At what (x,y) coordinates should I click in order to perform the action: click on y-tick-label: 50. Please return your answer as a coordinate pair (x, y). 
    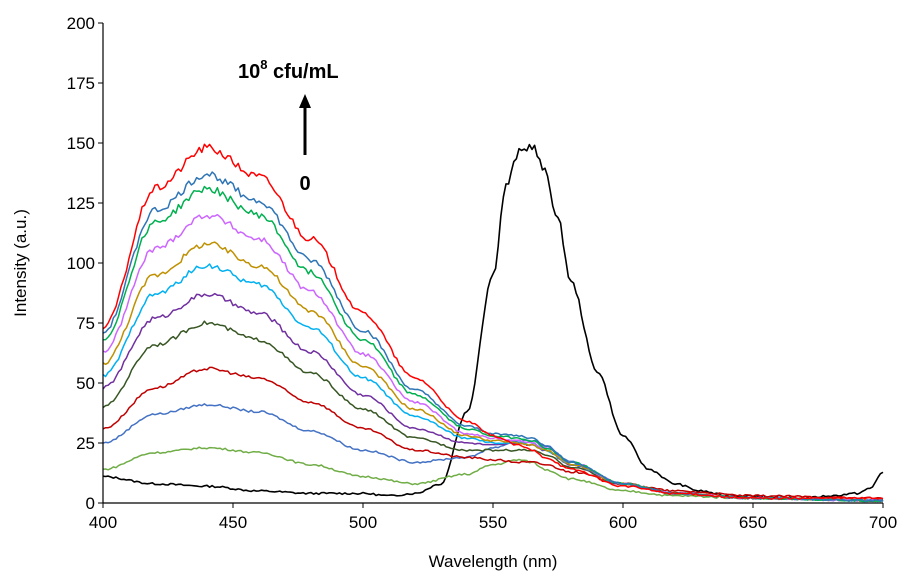
    Looking at the image, I should click on (85, 383).